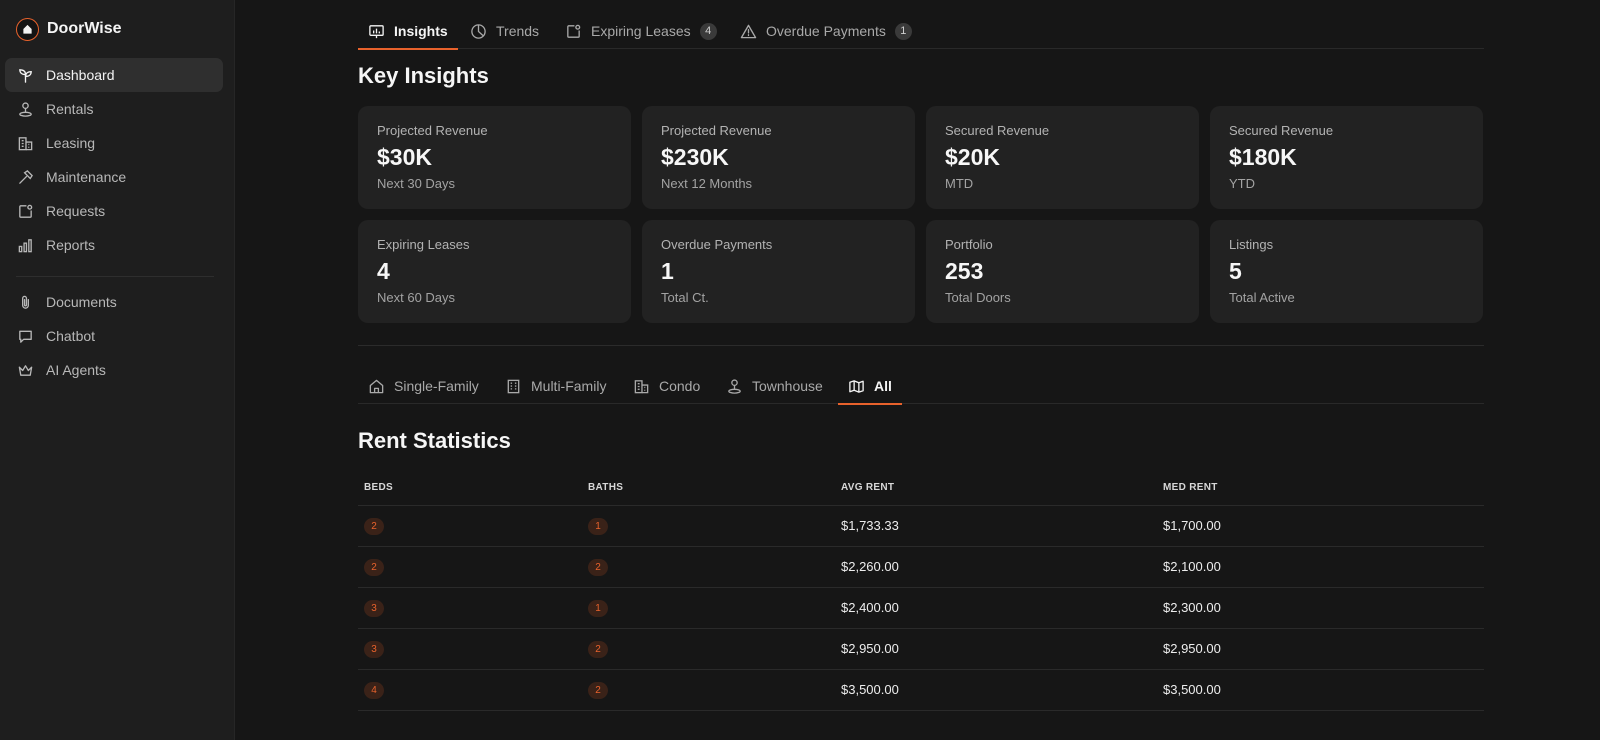  Describe the element at coordinates (969, 244) in the screenshot. I see `card-label: Portfolio` at that location.